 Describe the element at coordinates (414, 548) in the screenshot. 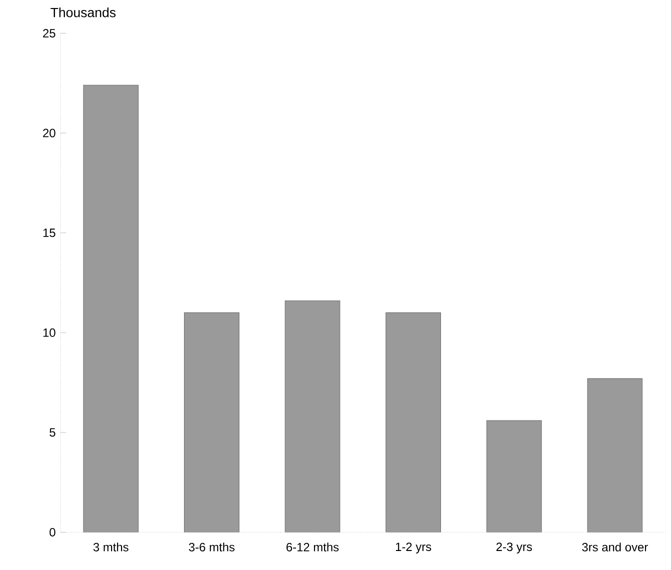

I see `x-tick-label: 1-2 yrs` at that location.